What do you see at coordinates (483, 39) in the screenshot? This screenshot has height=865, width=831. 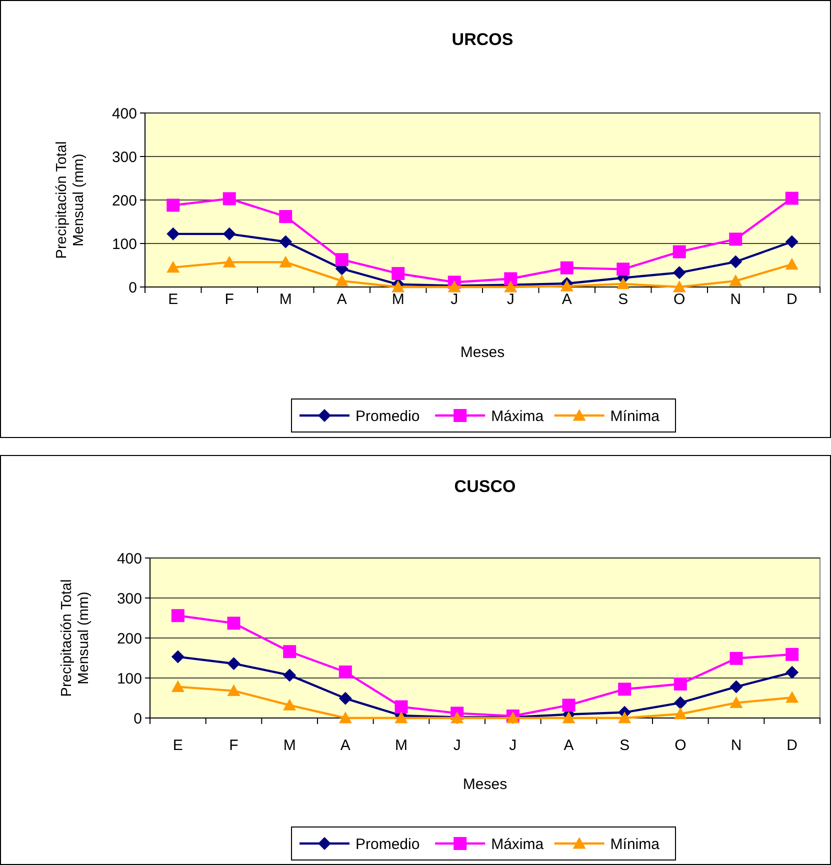 I see `chart-title: URCOS` at bounding box center [483, 39].